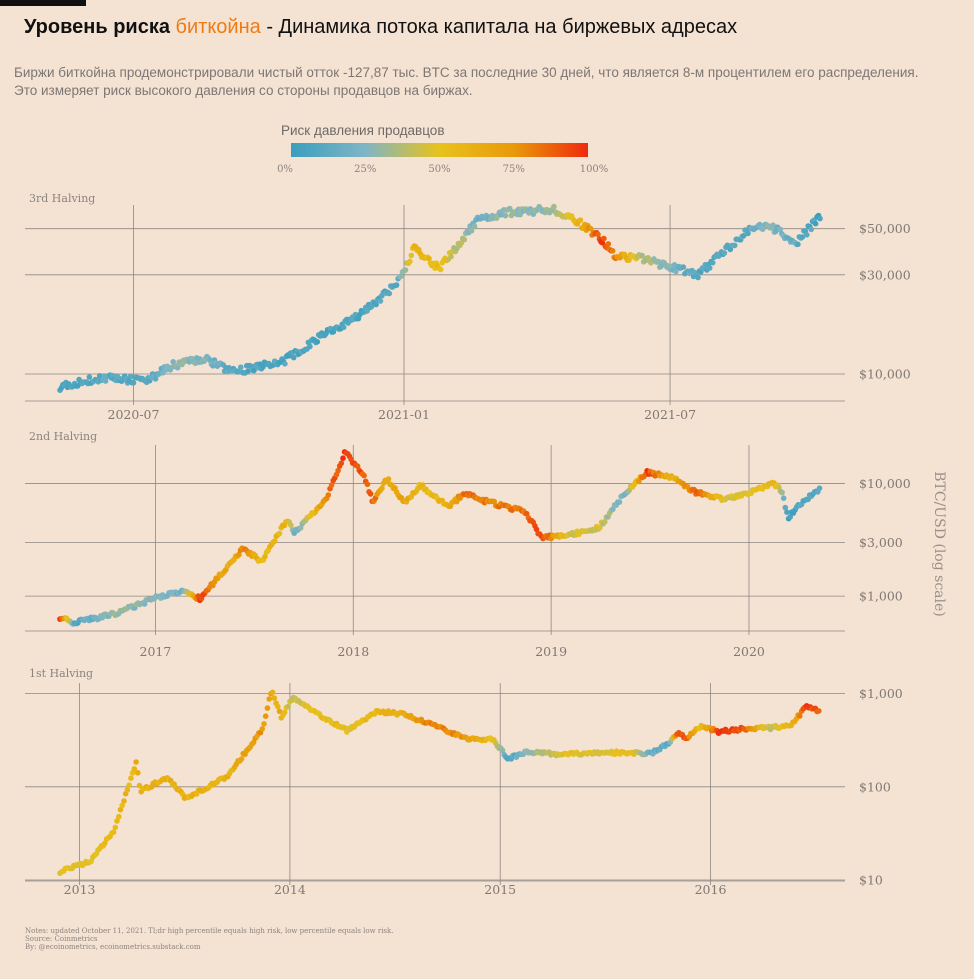 The image size is (974, 979). Describe the element at coordinates (365, 169) in the screenshot. I see `legend-tick-label: 25%` at that location.